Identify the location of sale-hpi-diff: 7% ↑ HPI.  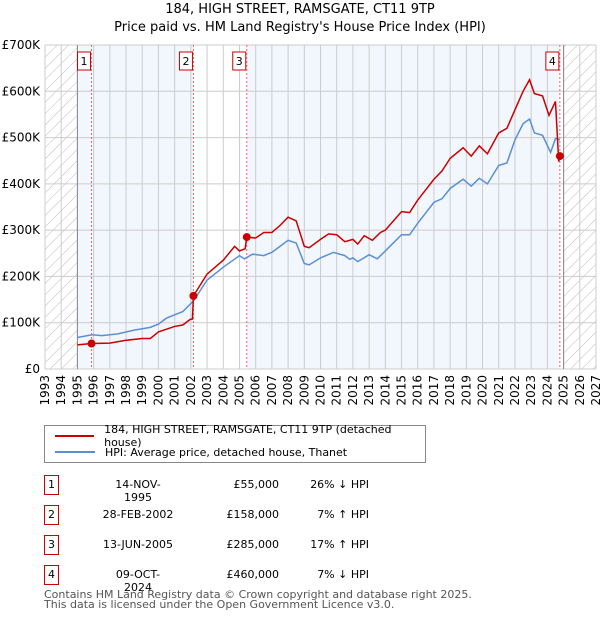
(343, 514).